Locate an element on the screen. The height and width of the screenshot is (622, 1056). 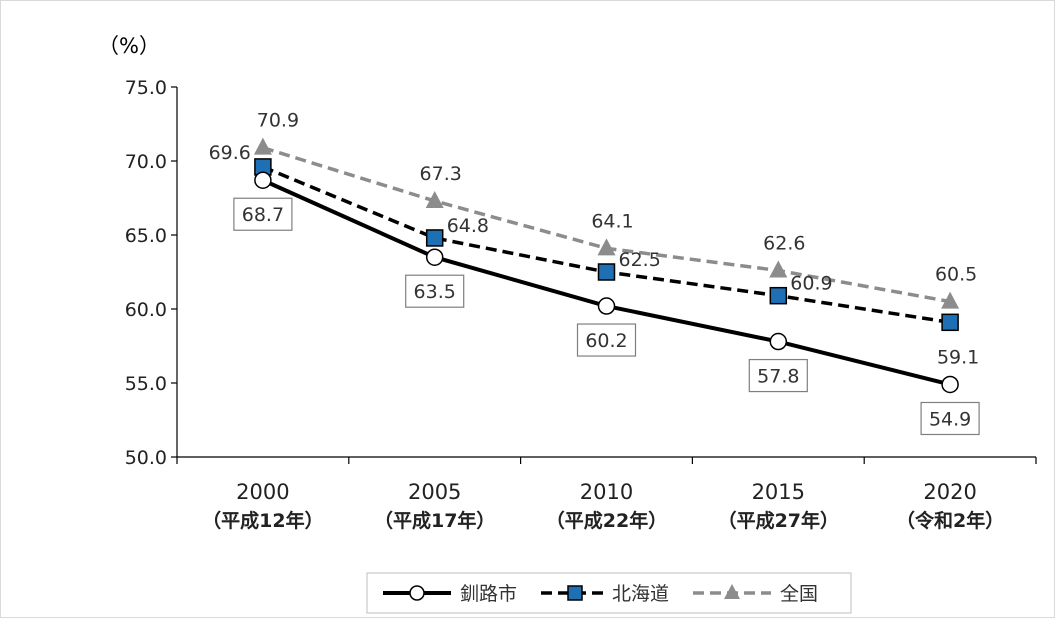
x-tick-label-year: 2000 is located at coordinates (262, 492).